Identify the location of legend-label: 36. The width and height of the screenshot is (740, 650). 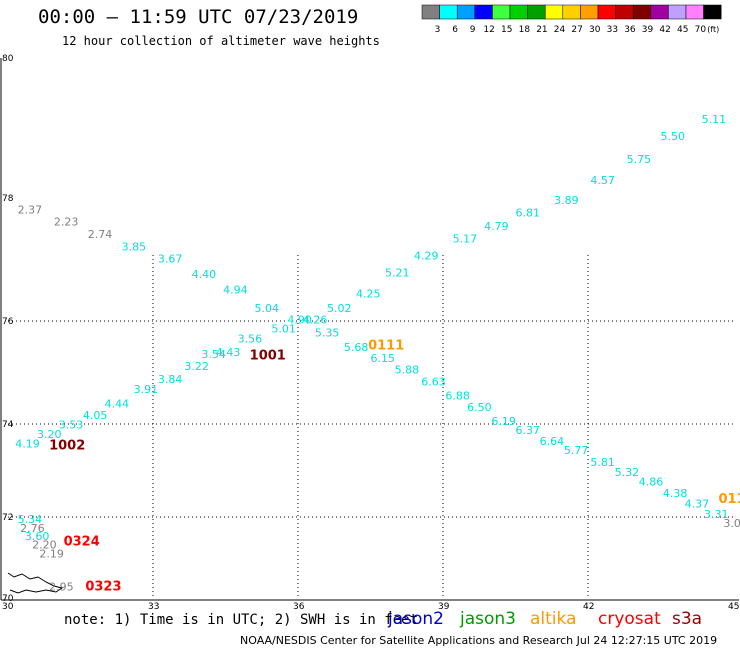
(630, 30).